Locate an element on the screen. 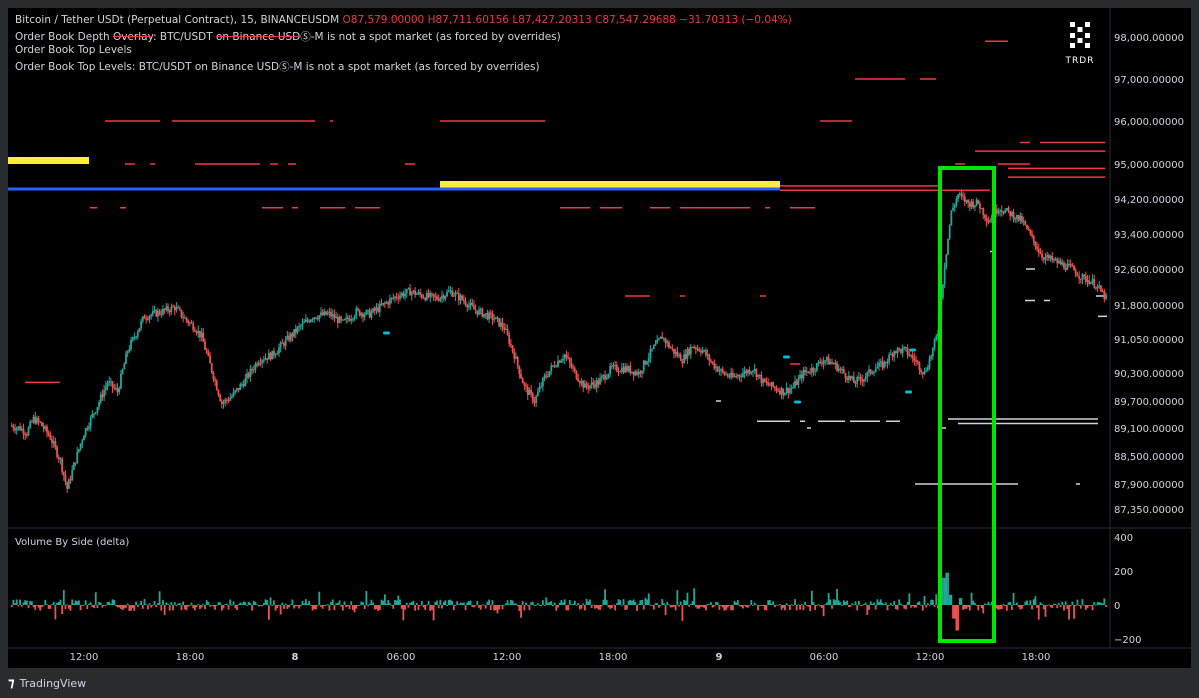 The height and width of the screenshot is (698, 1199). tradingview-footer: ⁊ TradingView is located at coordinates (47, 683).